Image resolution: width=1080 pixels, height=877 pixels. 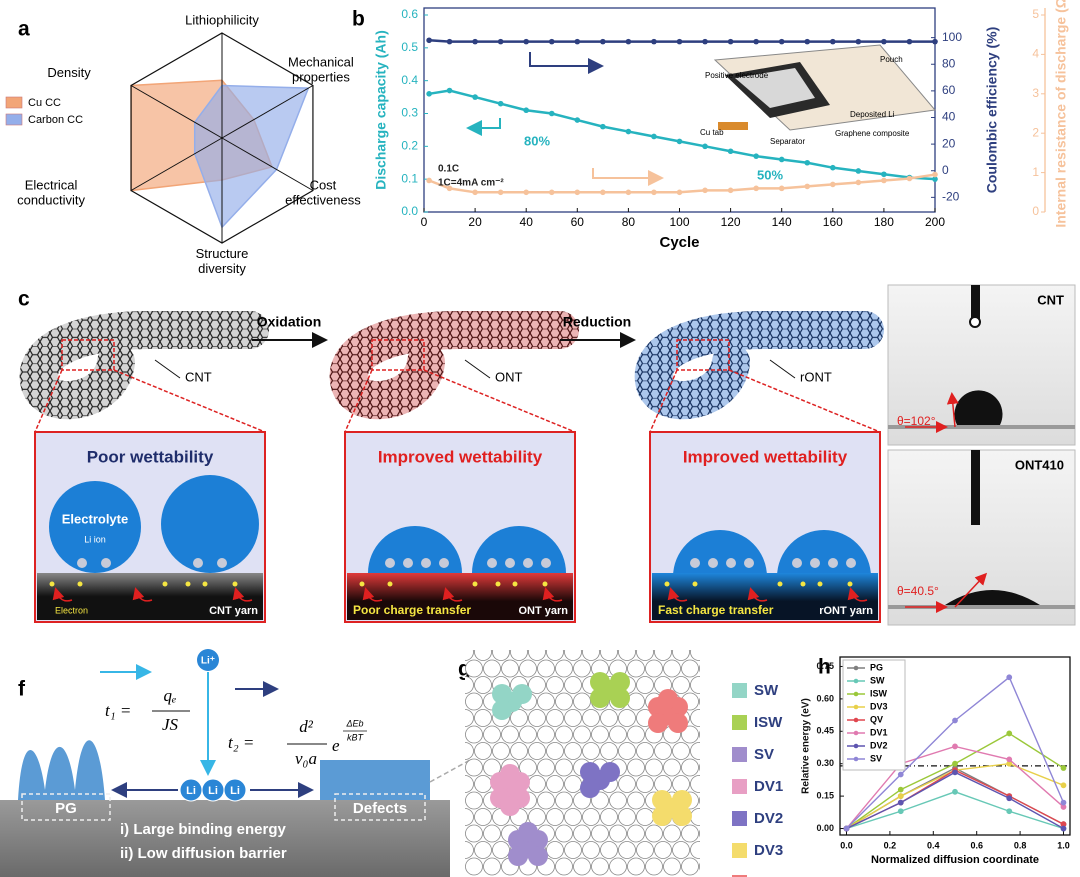 I want to click on box-label: Electron, so click(x=71, y=610).